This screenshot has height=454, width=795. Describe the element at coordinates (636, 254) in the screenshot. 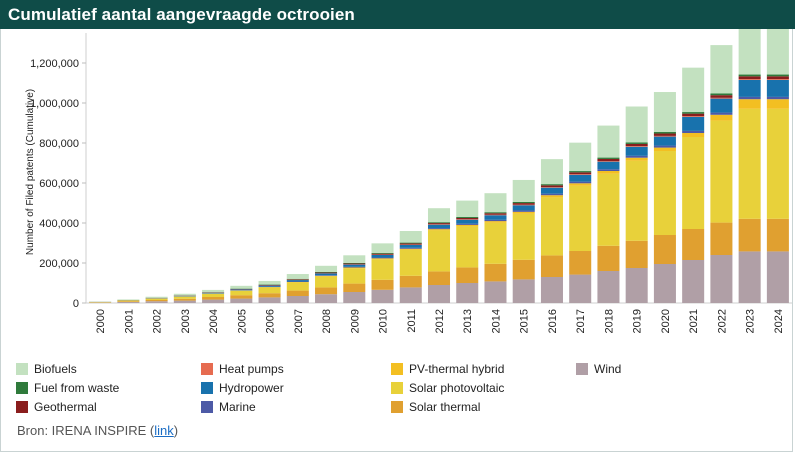

I see `bar-segment-solar-thermal-2019` at that location.